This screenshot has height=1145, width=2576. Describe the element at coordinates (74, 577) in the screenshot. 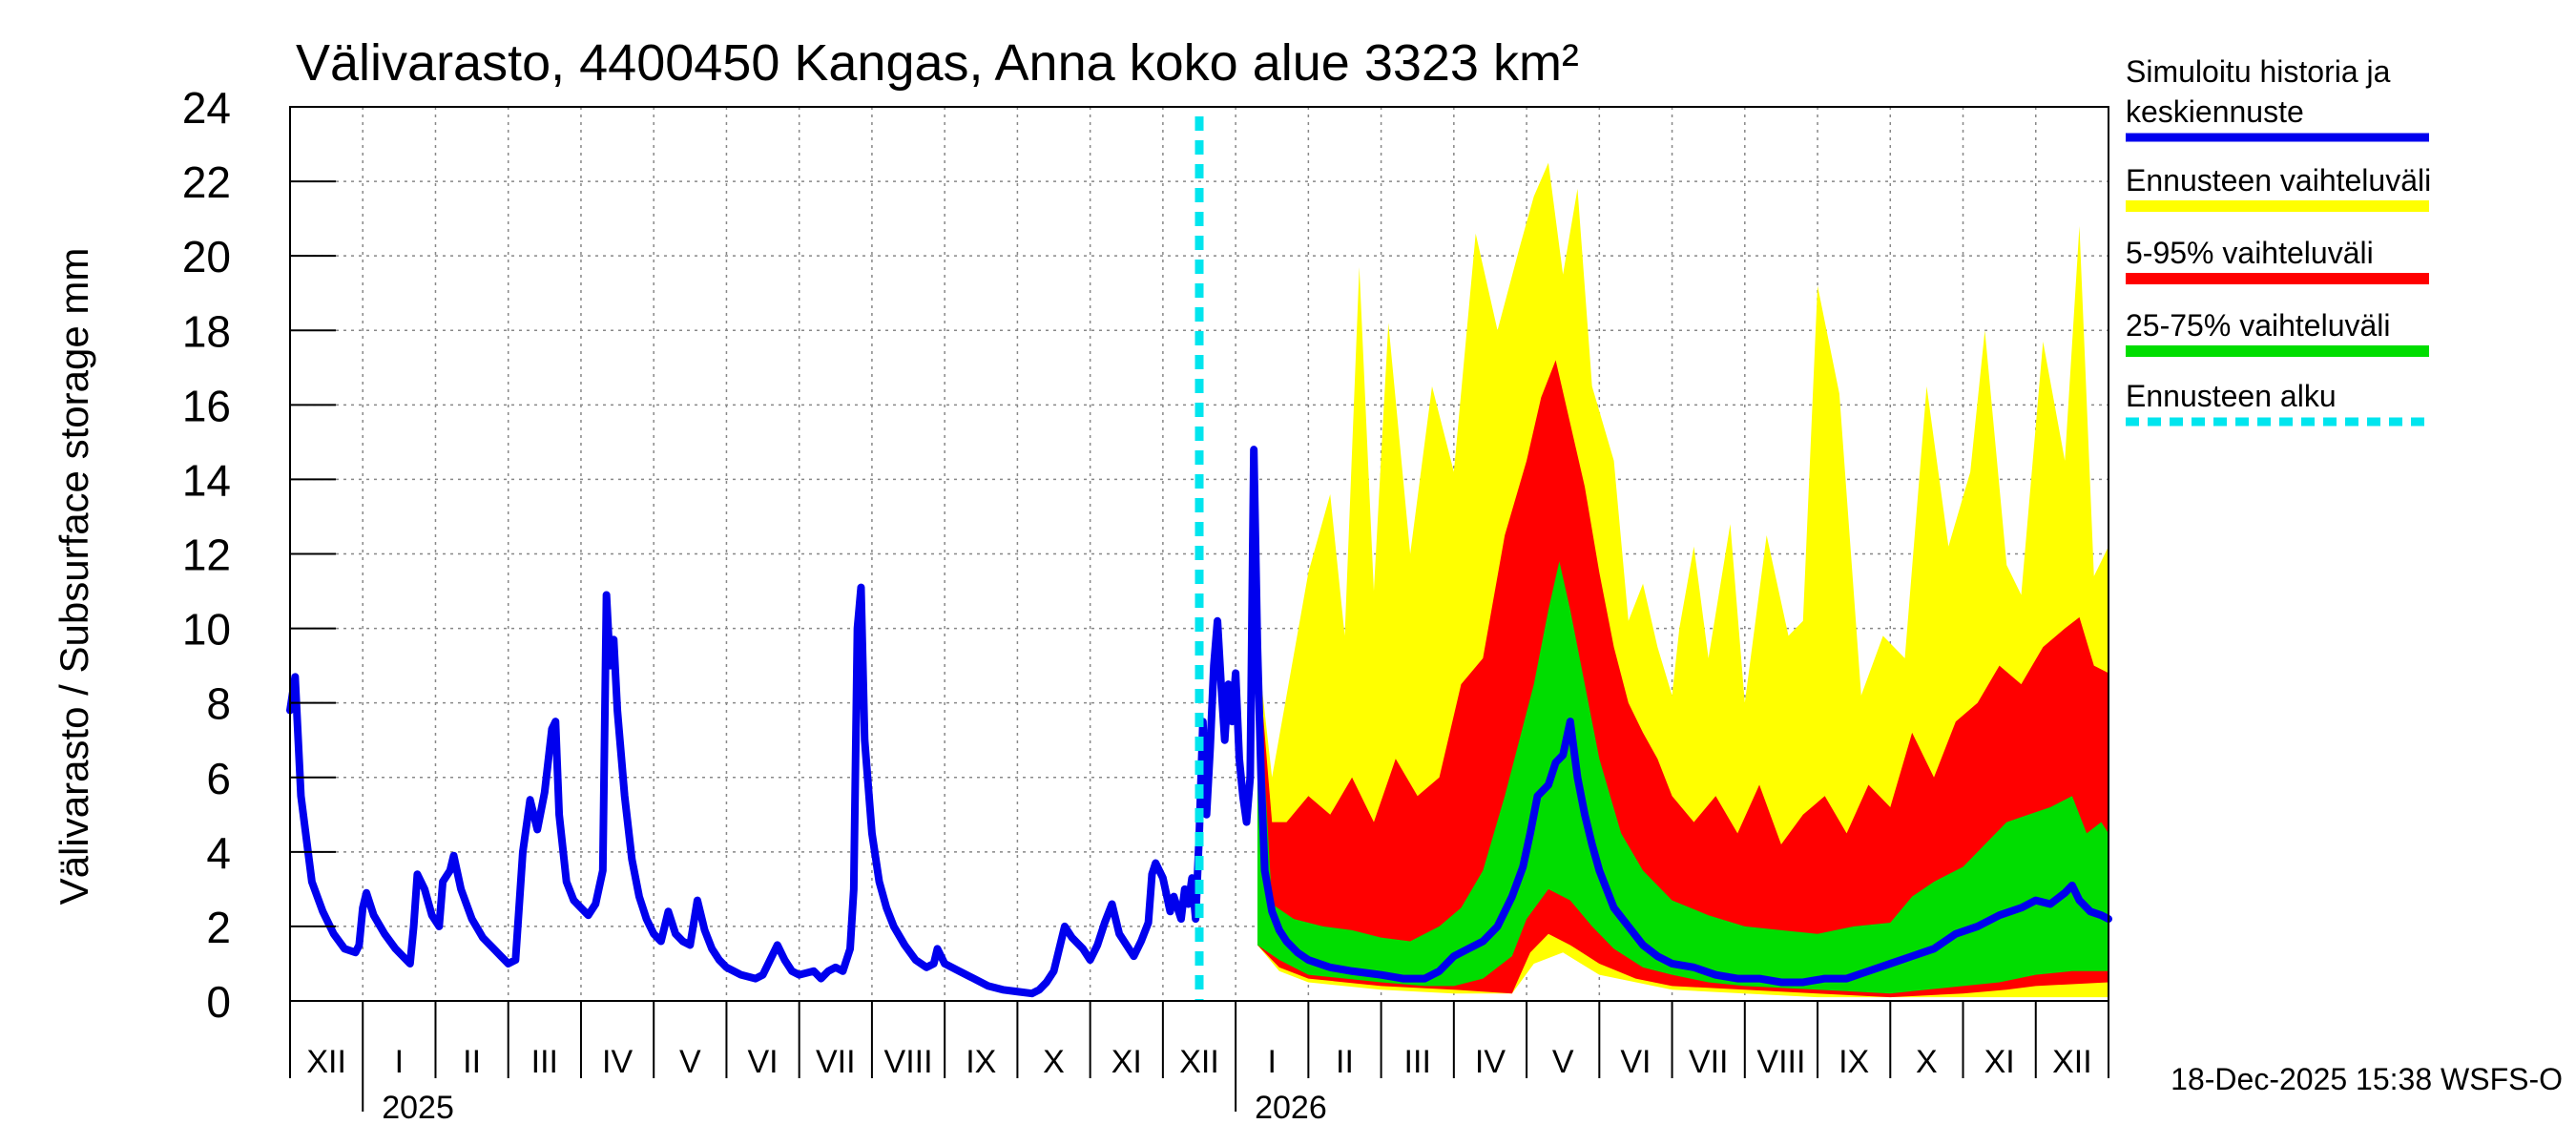

I see `y-axis-label: Välivarasto / Subsurface storage mm` at that location.